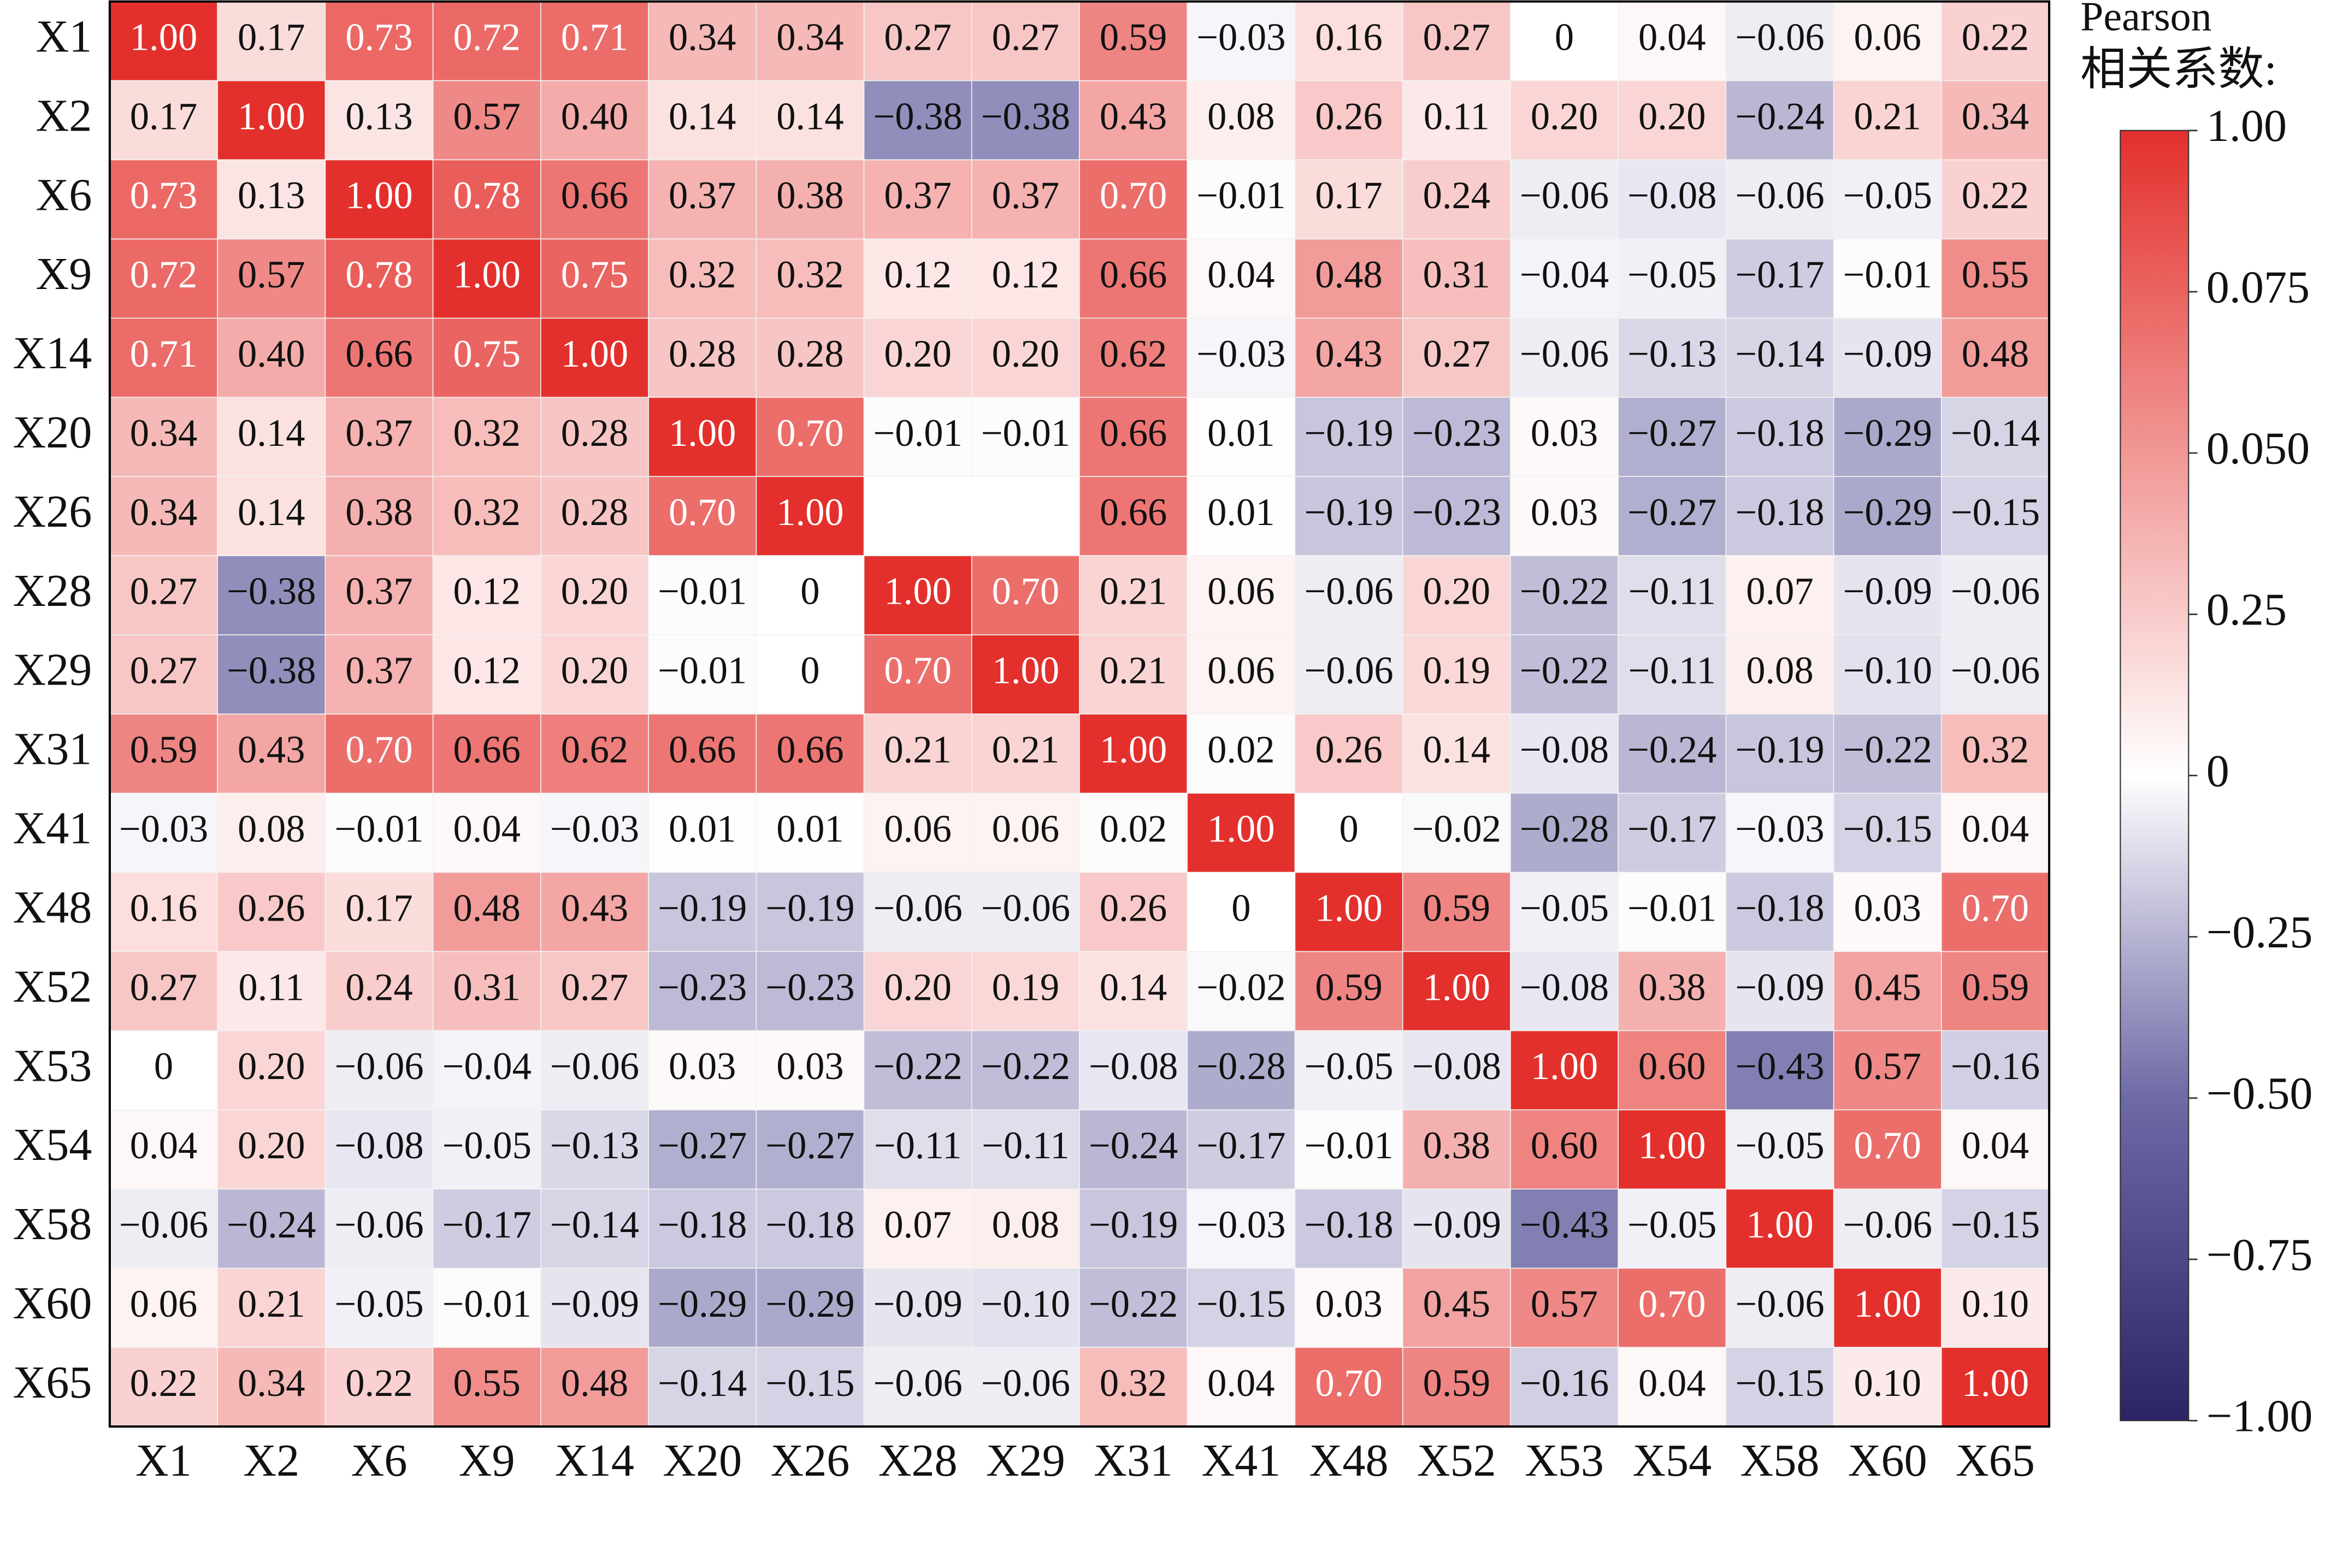  I want to click on cell-label: 0.14, so click(809, 116).